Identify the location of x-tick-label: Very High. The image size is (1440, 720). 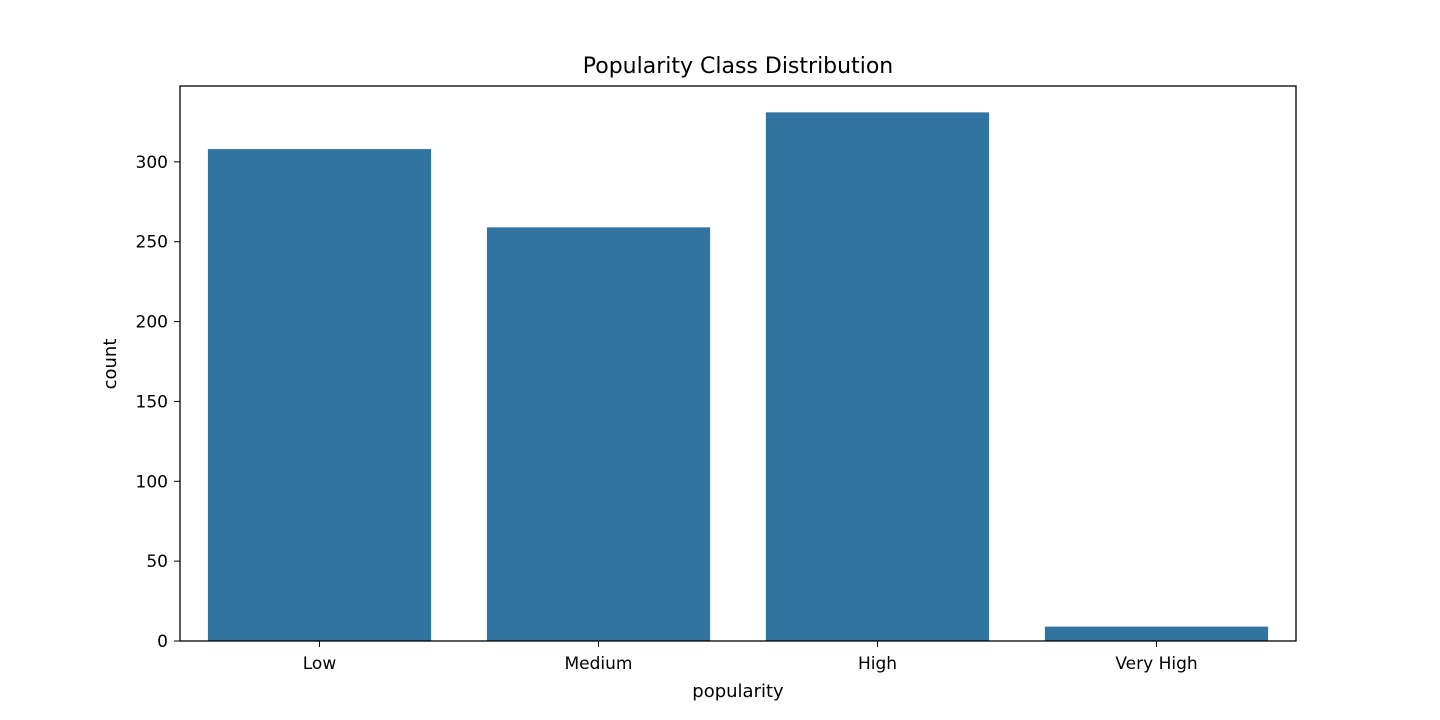
(1156, 664).